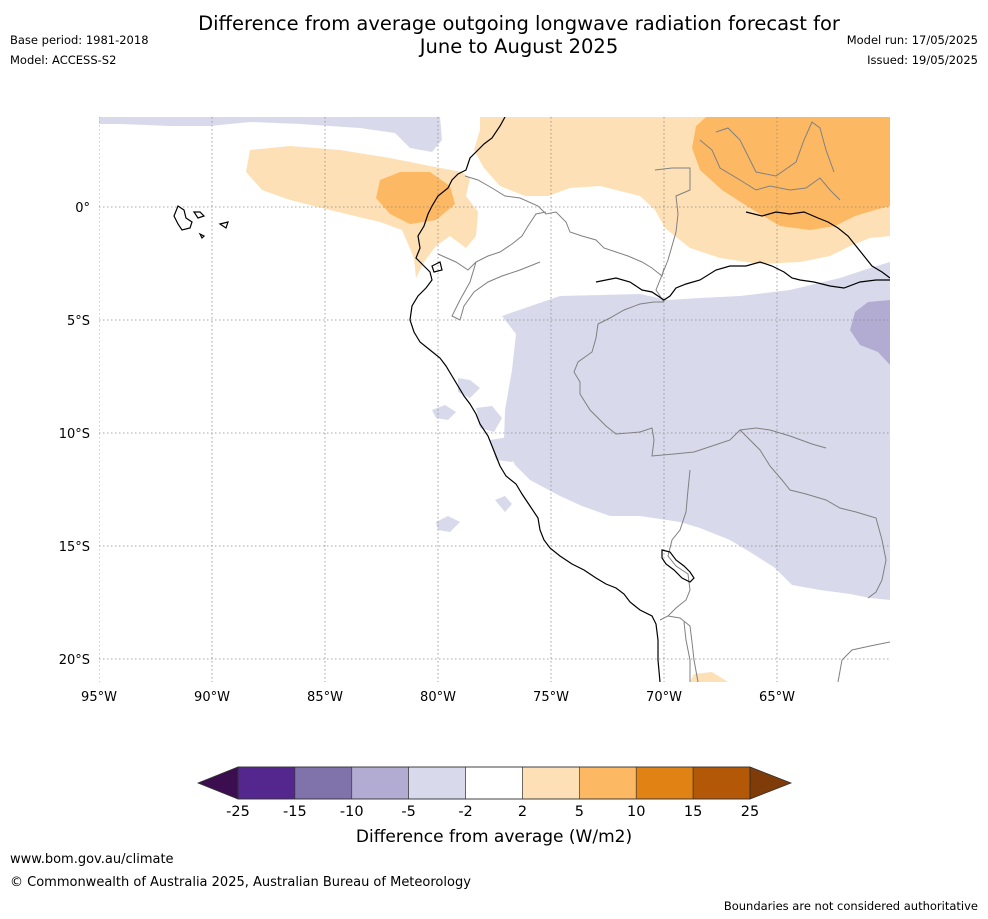  What do you see at coordinates (202, 236) in the screenshot?
I see `galapagos-islet` at bounding box center [202, 236].